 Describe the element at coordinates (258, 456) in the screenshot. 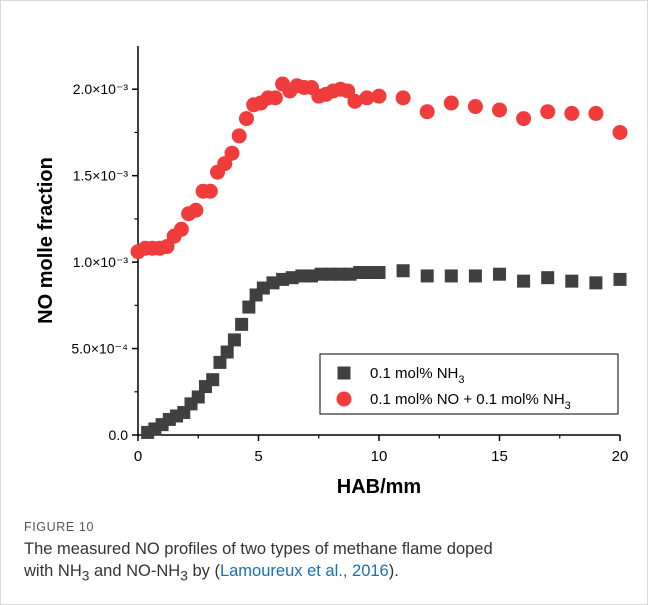

I see `x-tick-label: 5` at that location.